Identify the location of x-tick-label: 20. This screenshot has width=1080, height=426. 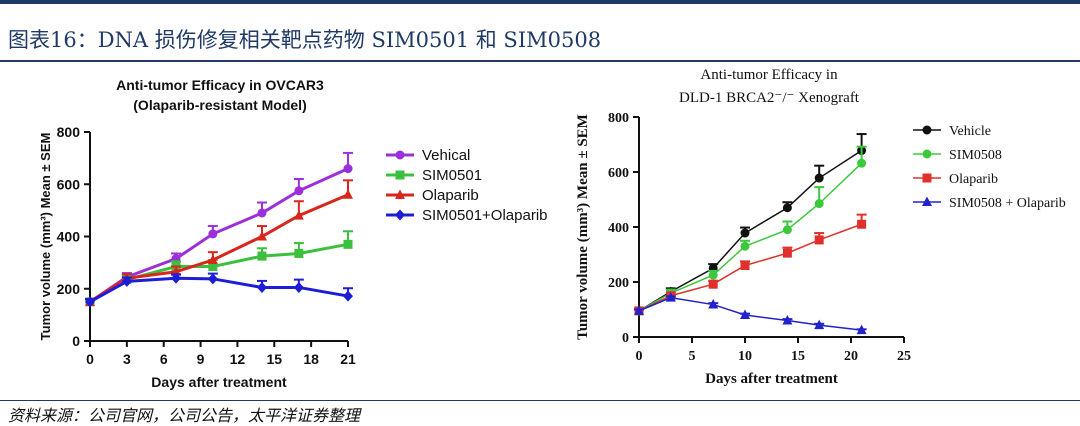
(851, 356).